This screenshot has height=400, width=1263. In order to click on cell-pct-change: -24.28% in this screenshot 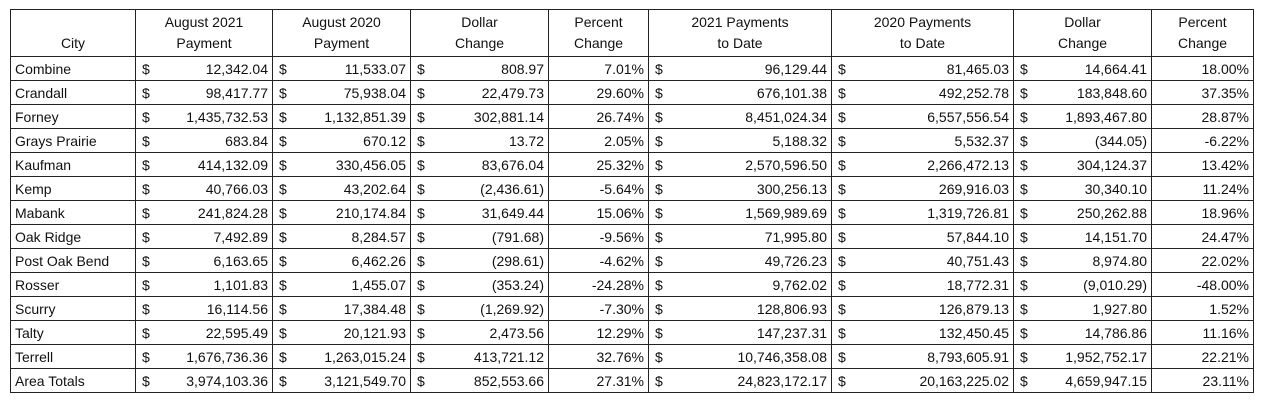, I will do `click(598, 284)`.